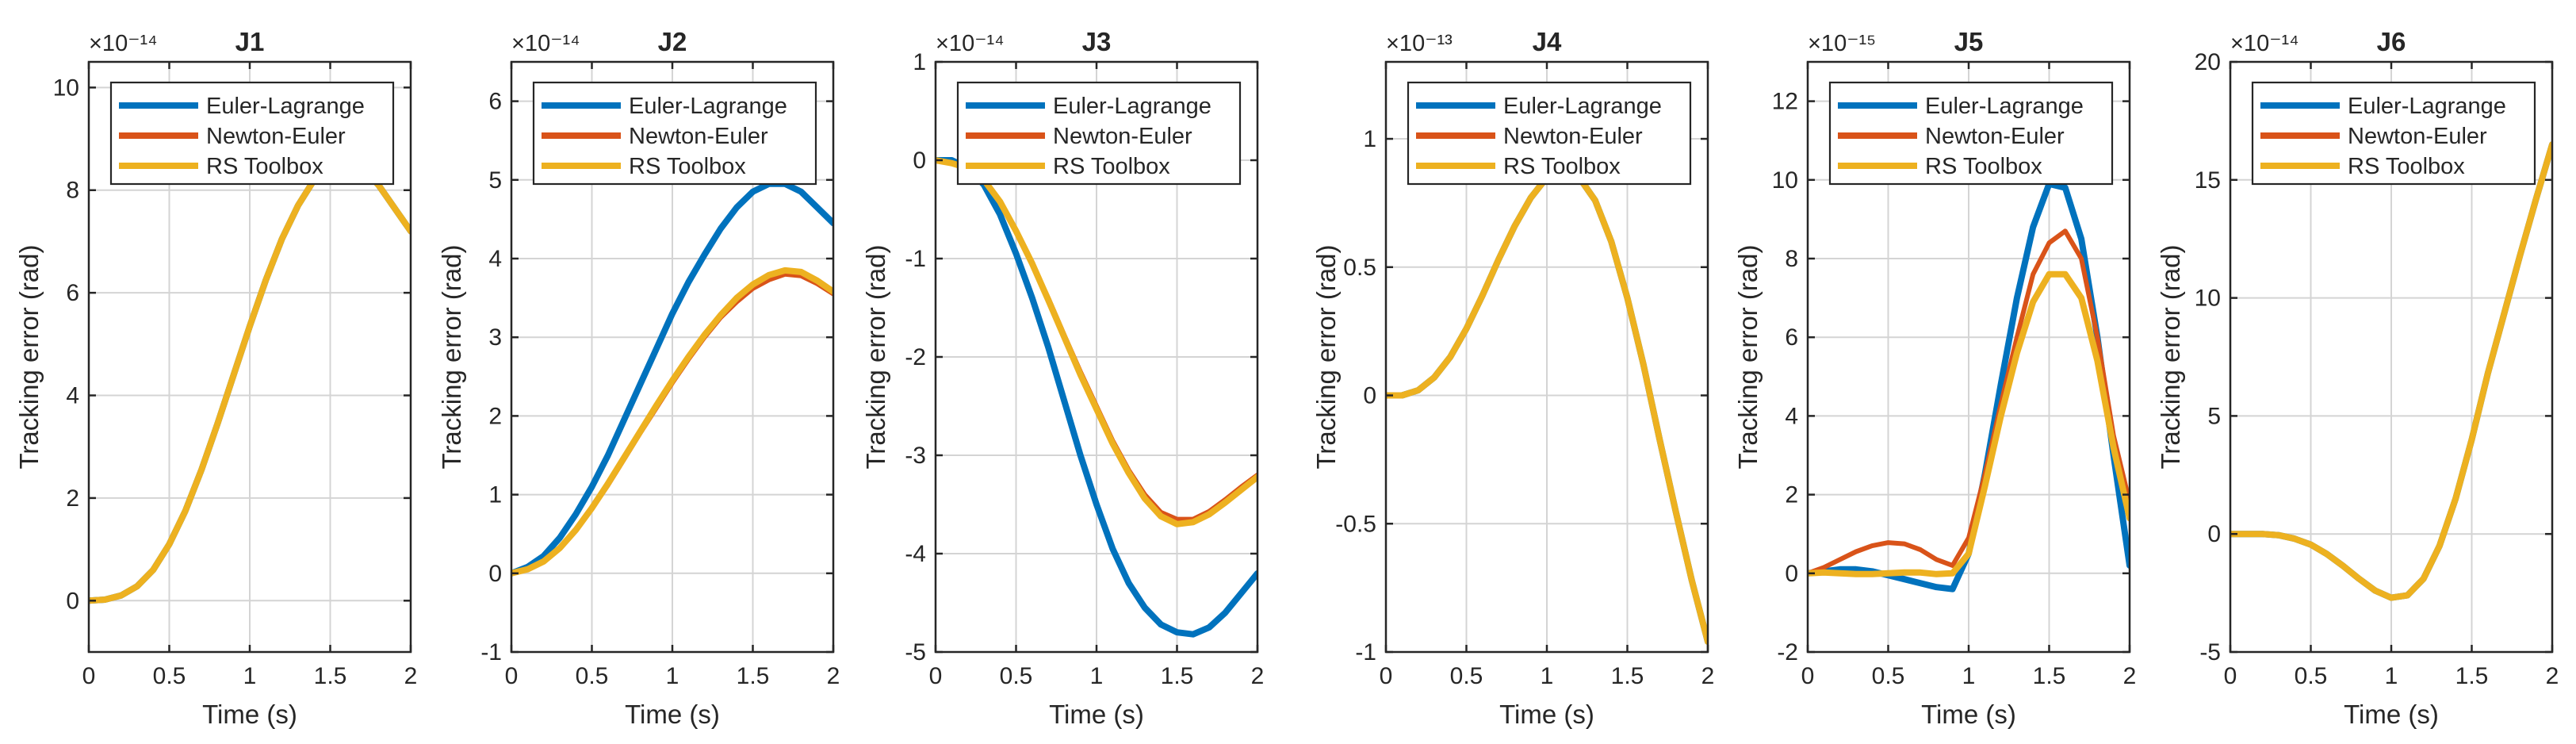 This screenshot has height=744, width=2576. What do you see at coordinates (698, 136) in the screenshot?
I see `chart-2-legend-label: Newton-Euler` at bounding box center [698, 136].